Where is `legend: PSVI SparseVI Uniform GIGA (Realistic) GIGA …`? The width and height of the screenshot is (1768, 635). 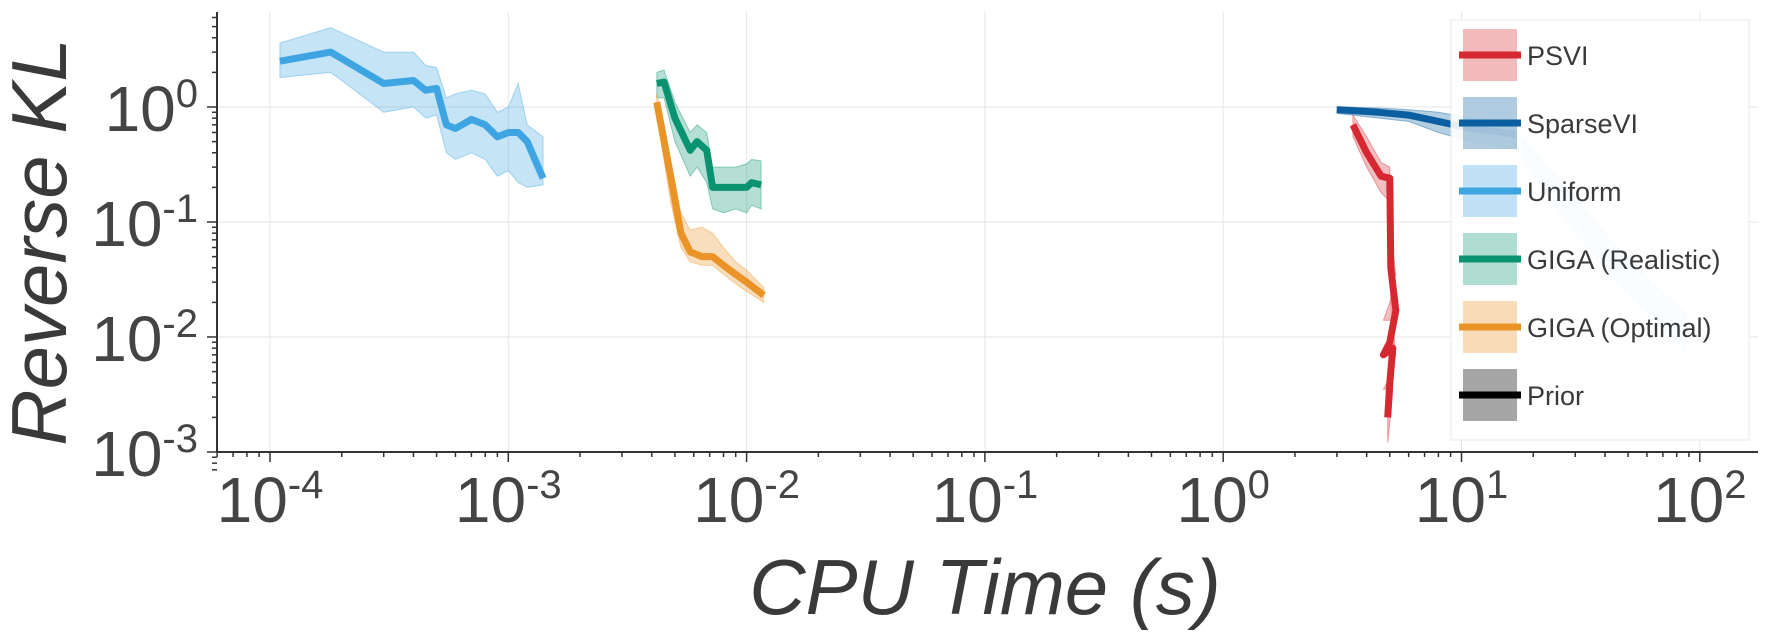
legend: PSVI SparseVI Uniform GIGA (Realistic) GIGA … is located at coordinates (1600, 230).